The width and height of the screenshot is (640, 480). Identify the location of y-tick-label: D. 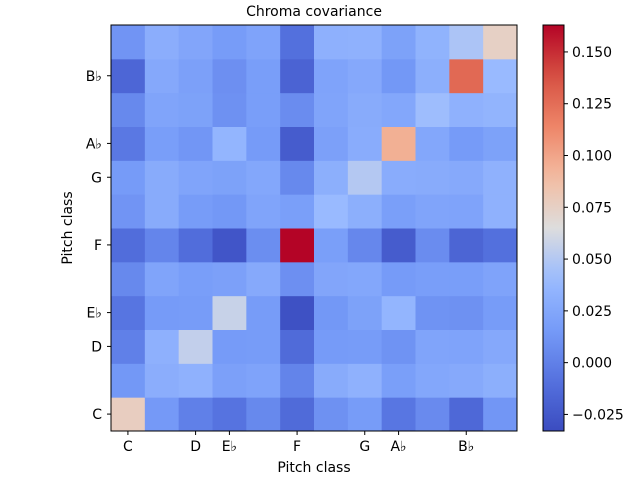
(96, 347).